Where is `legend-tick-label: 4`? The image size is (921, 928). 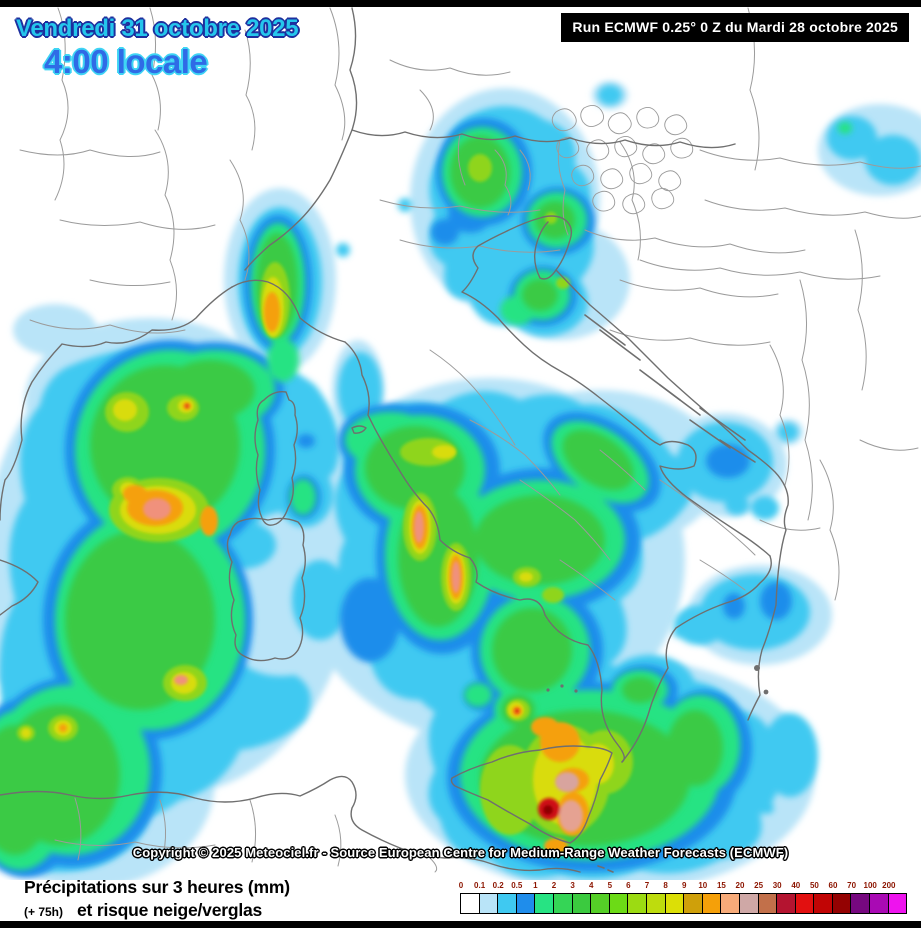 legend-tick-label: 4 is located at coordinates (591, 885).